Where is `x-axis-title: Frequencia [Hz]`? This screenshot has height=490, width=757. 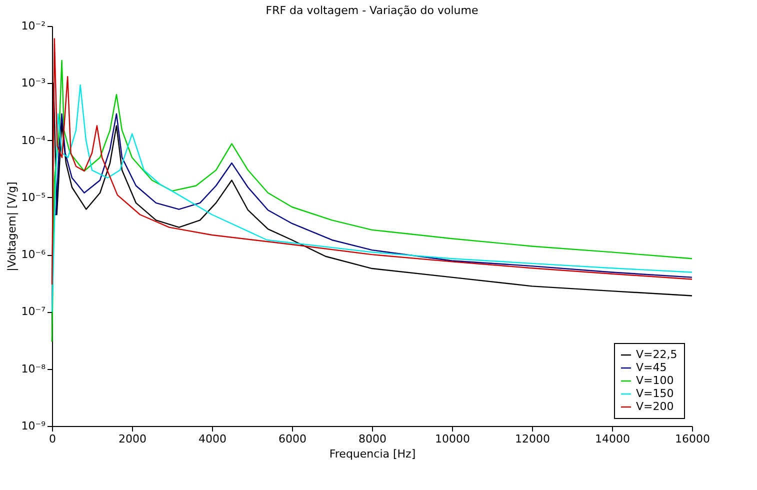
x-axis-title: Frequencia [Hz] is located at coordinates (372, 454).